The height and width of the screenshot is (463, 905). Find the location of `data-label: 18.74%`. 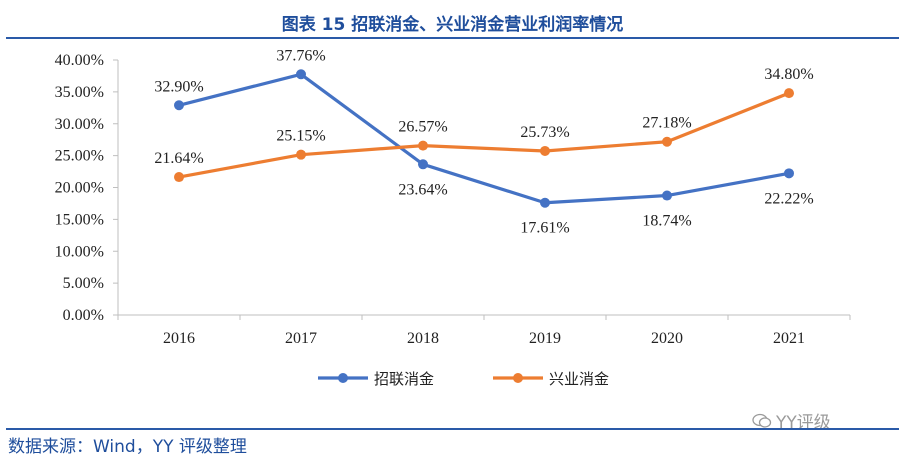

data-label: 18.74% is located at coordinates (666, 221).